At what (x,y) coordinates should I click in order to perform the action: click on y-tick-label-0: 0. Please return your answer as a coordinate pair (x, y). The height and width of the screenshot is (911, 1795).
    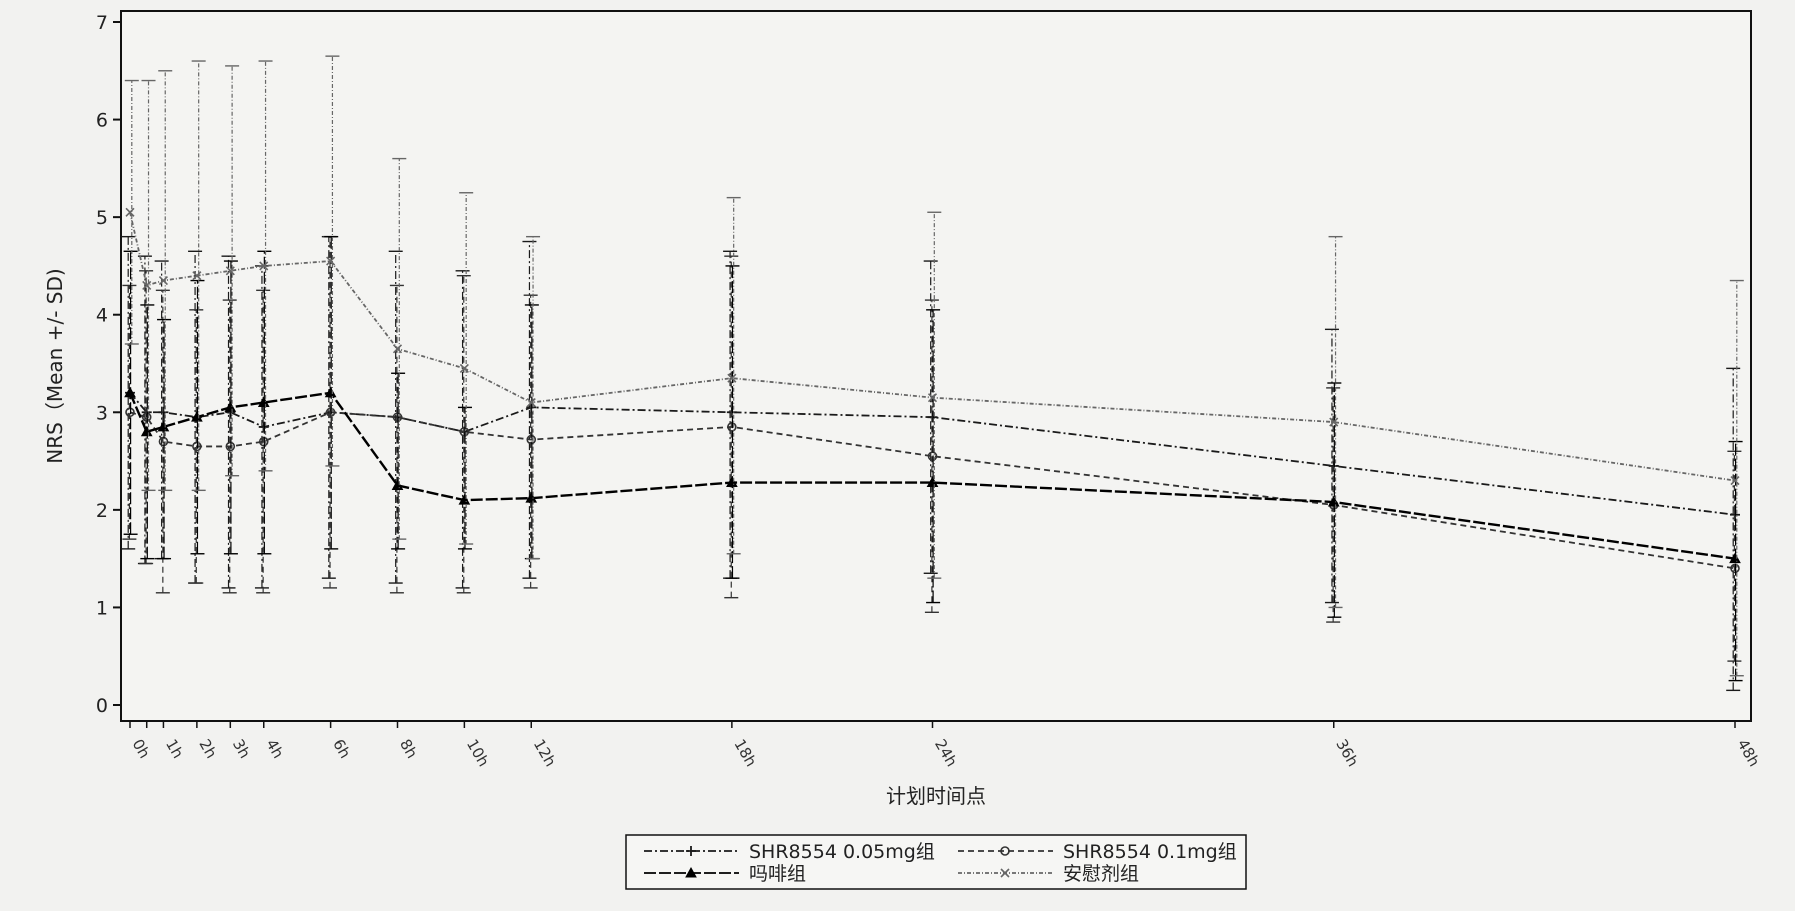
    Looking at the image, I should click on (102, 706).